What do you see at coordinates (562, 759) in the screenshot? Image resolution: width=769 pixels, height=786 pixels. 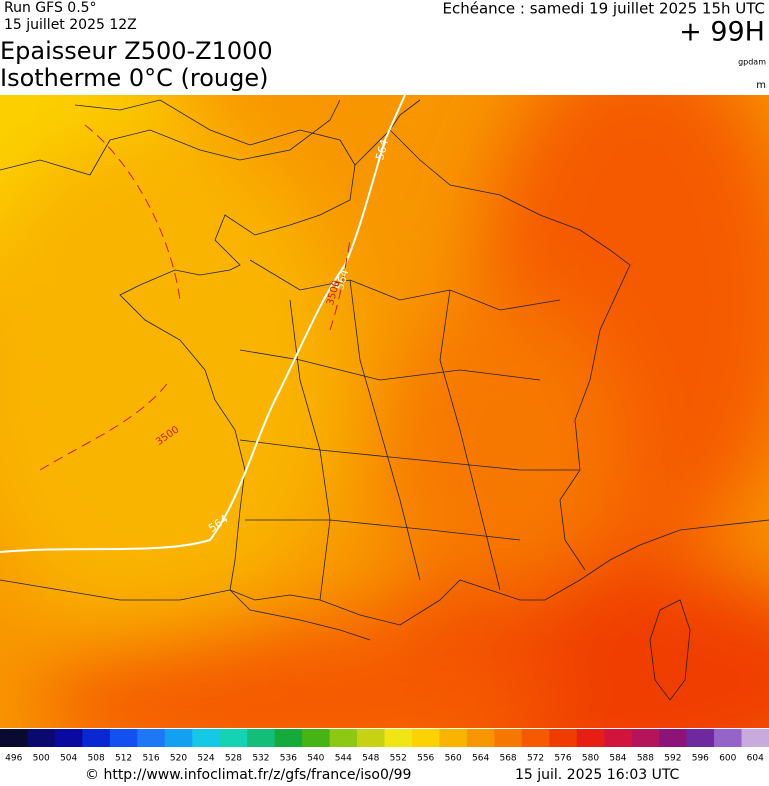 I see `colorbar-label: 576` at bounding box center [562, 759].